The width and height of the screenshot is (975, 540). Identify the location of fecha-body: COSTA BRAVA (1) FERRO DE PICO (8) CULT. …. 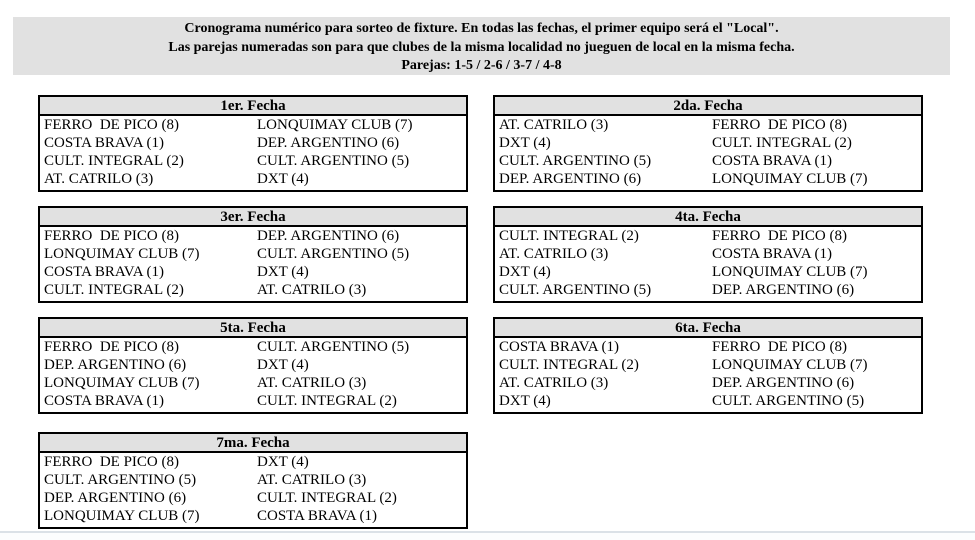
(708, 374).